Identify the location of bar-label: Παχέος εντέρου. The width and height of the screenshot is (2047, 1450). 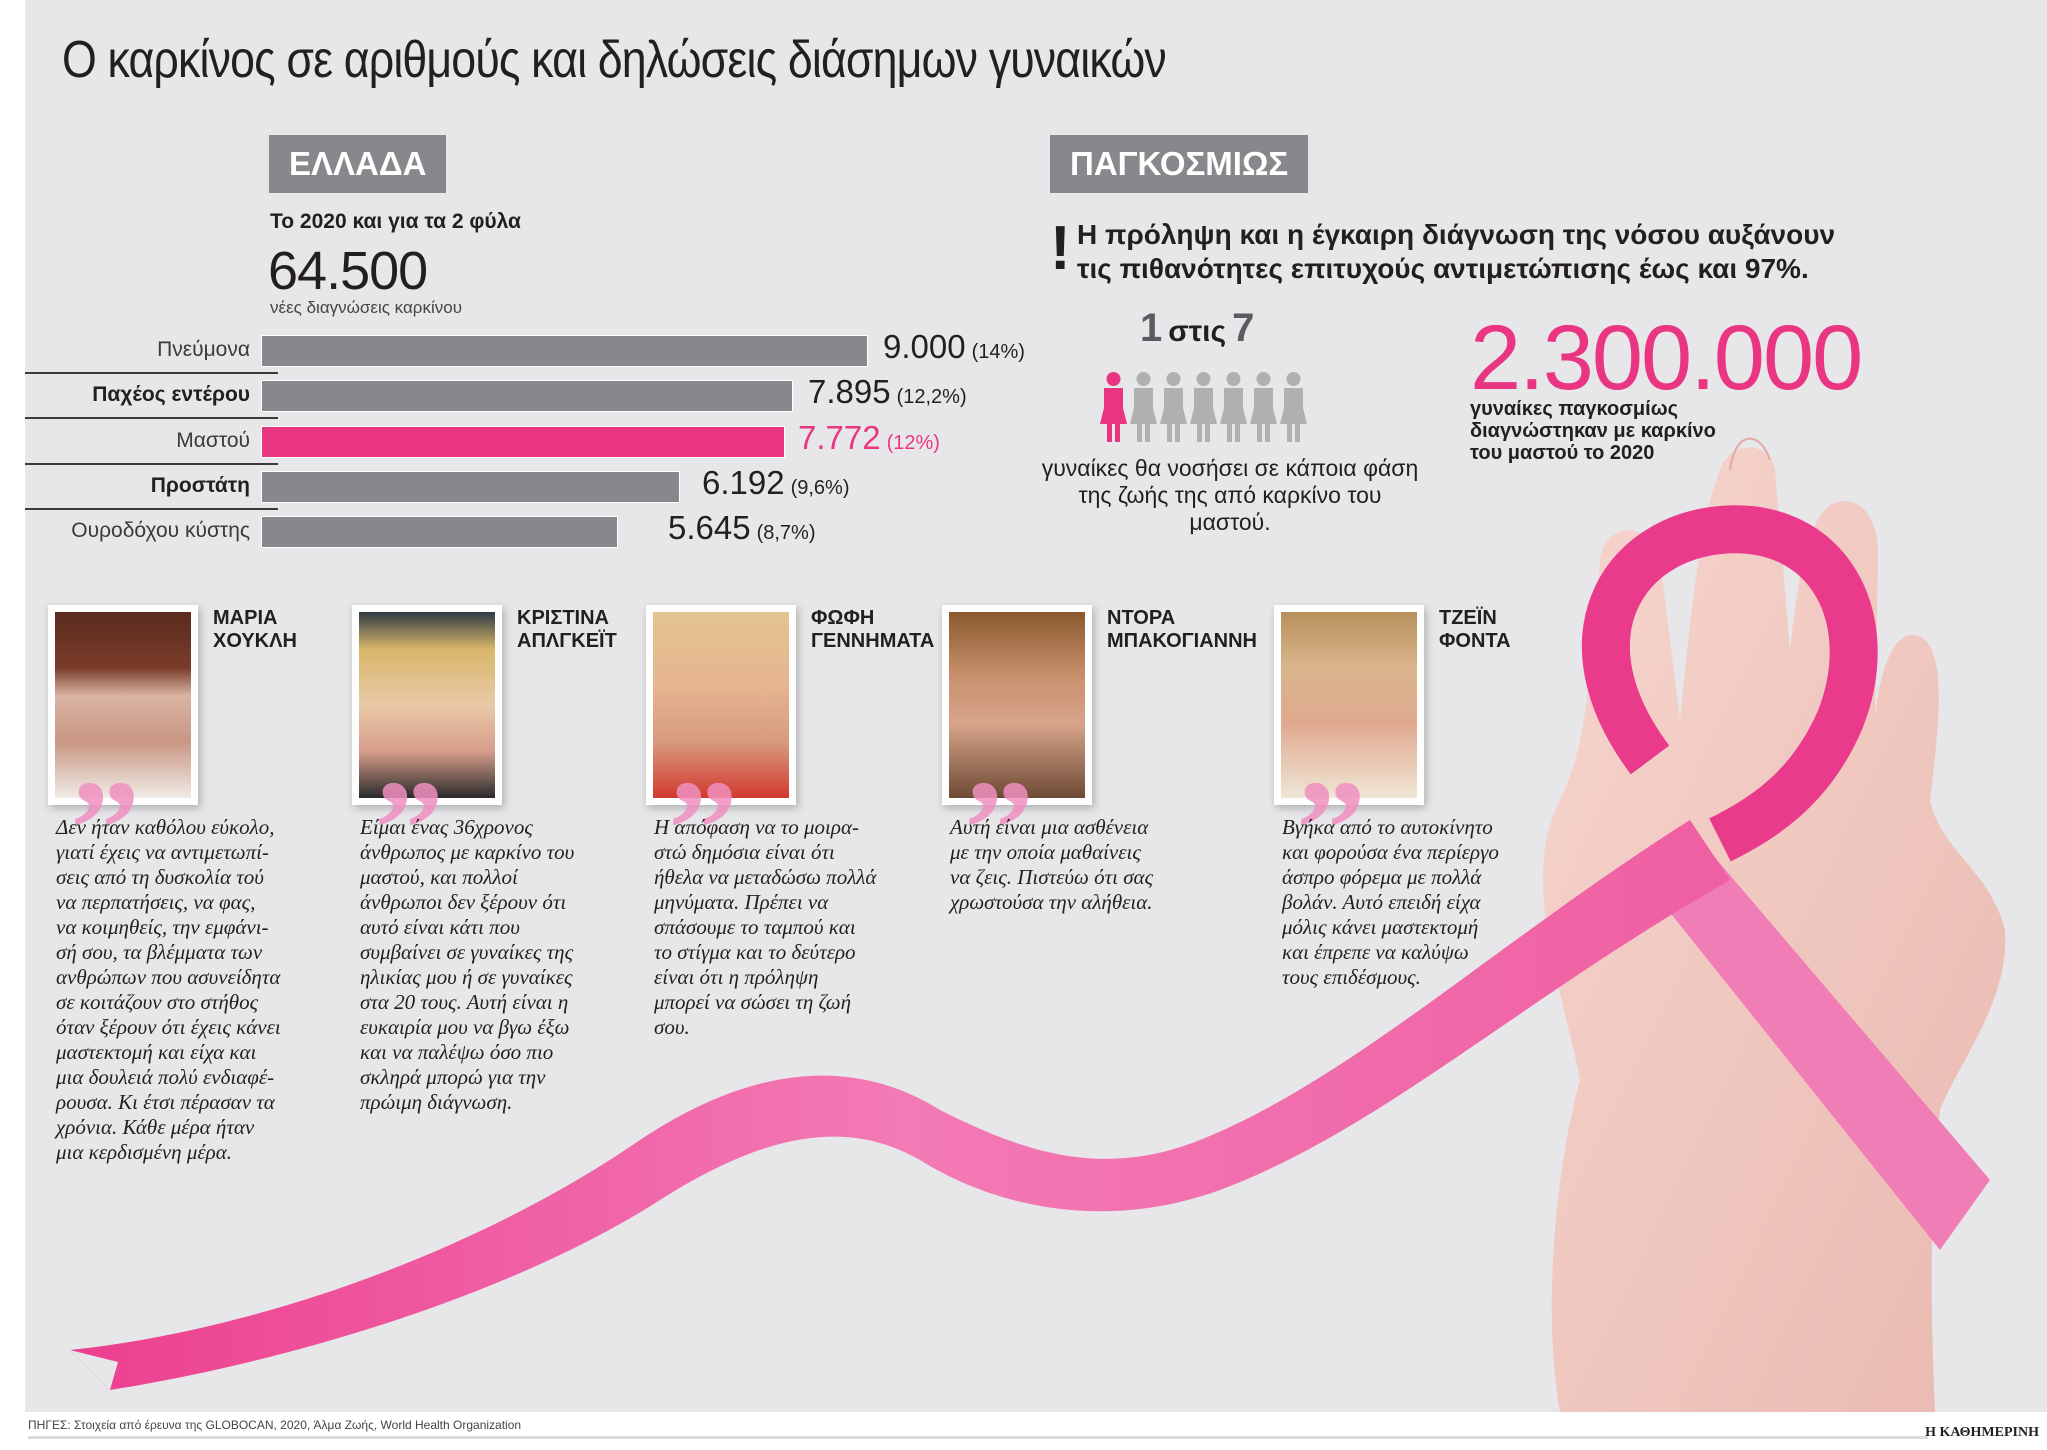
(171, 394).